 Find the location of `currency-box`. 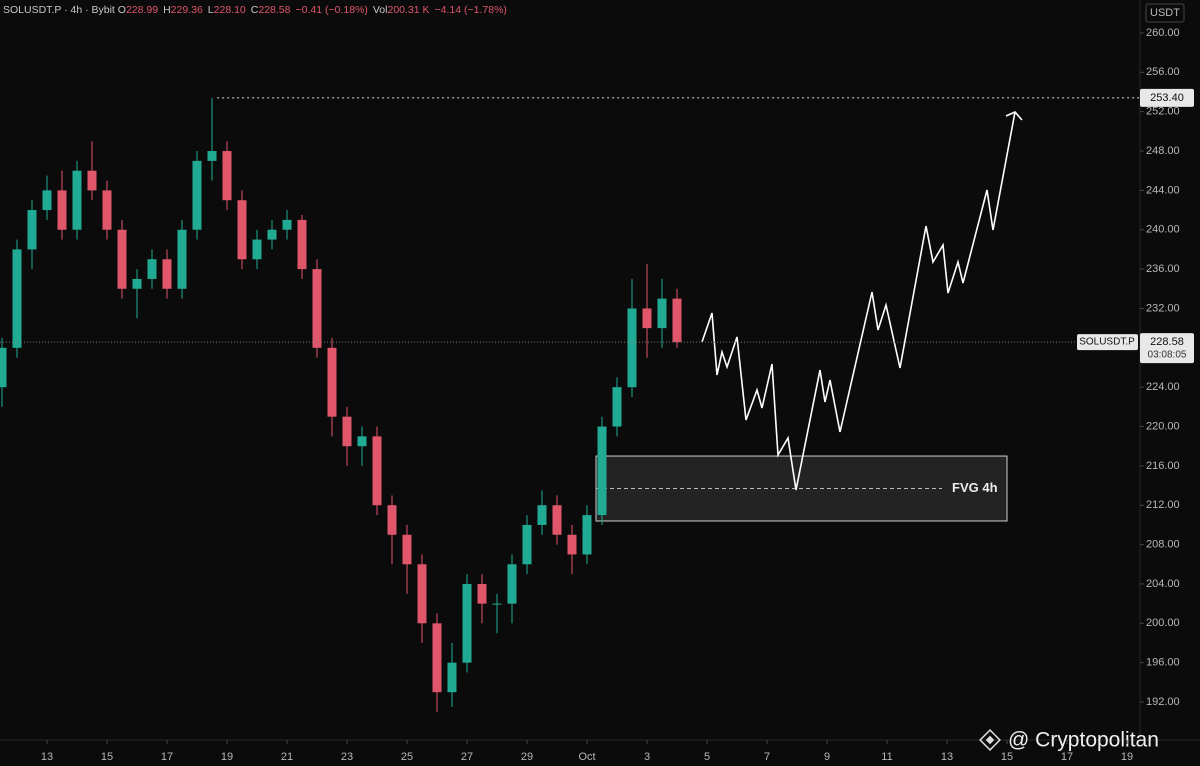

currency-box is located at coordinates (1165, 13).